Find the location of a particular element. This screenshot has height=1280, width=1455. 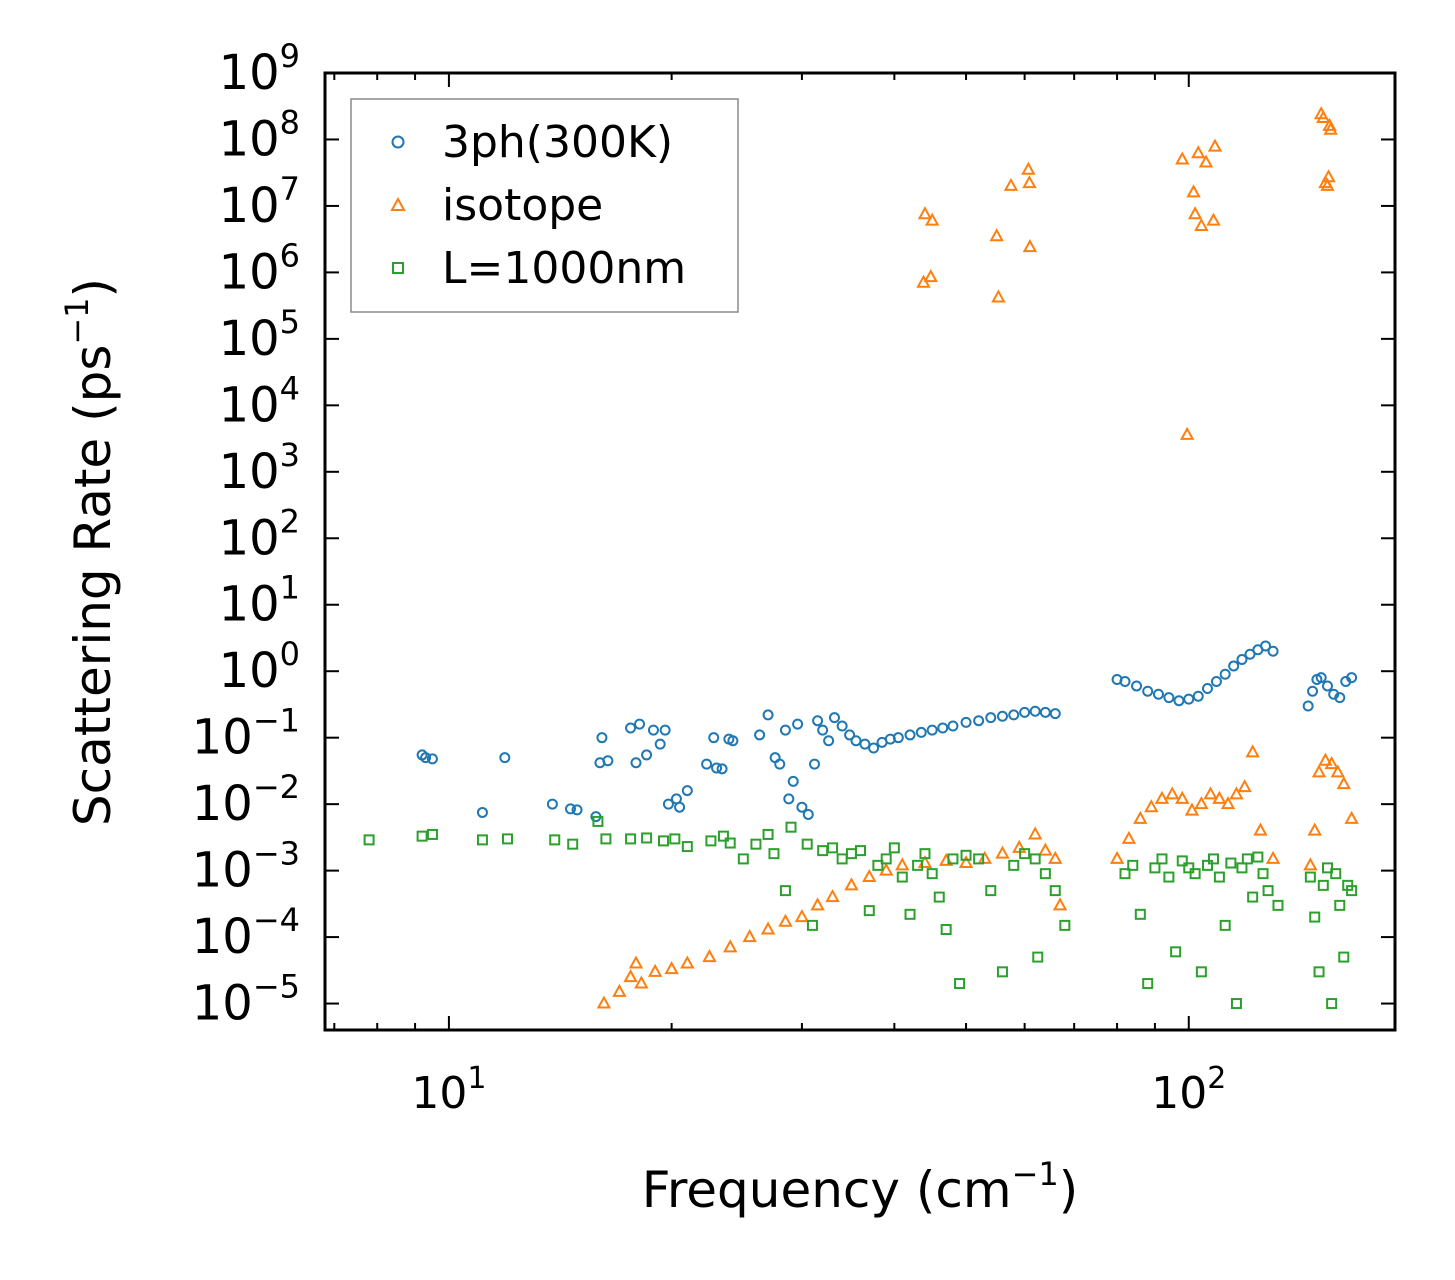

x-axis-label: Frequency (cm−1) is located at coordinates (860, 1187).